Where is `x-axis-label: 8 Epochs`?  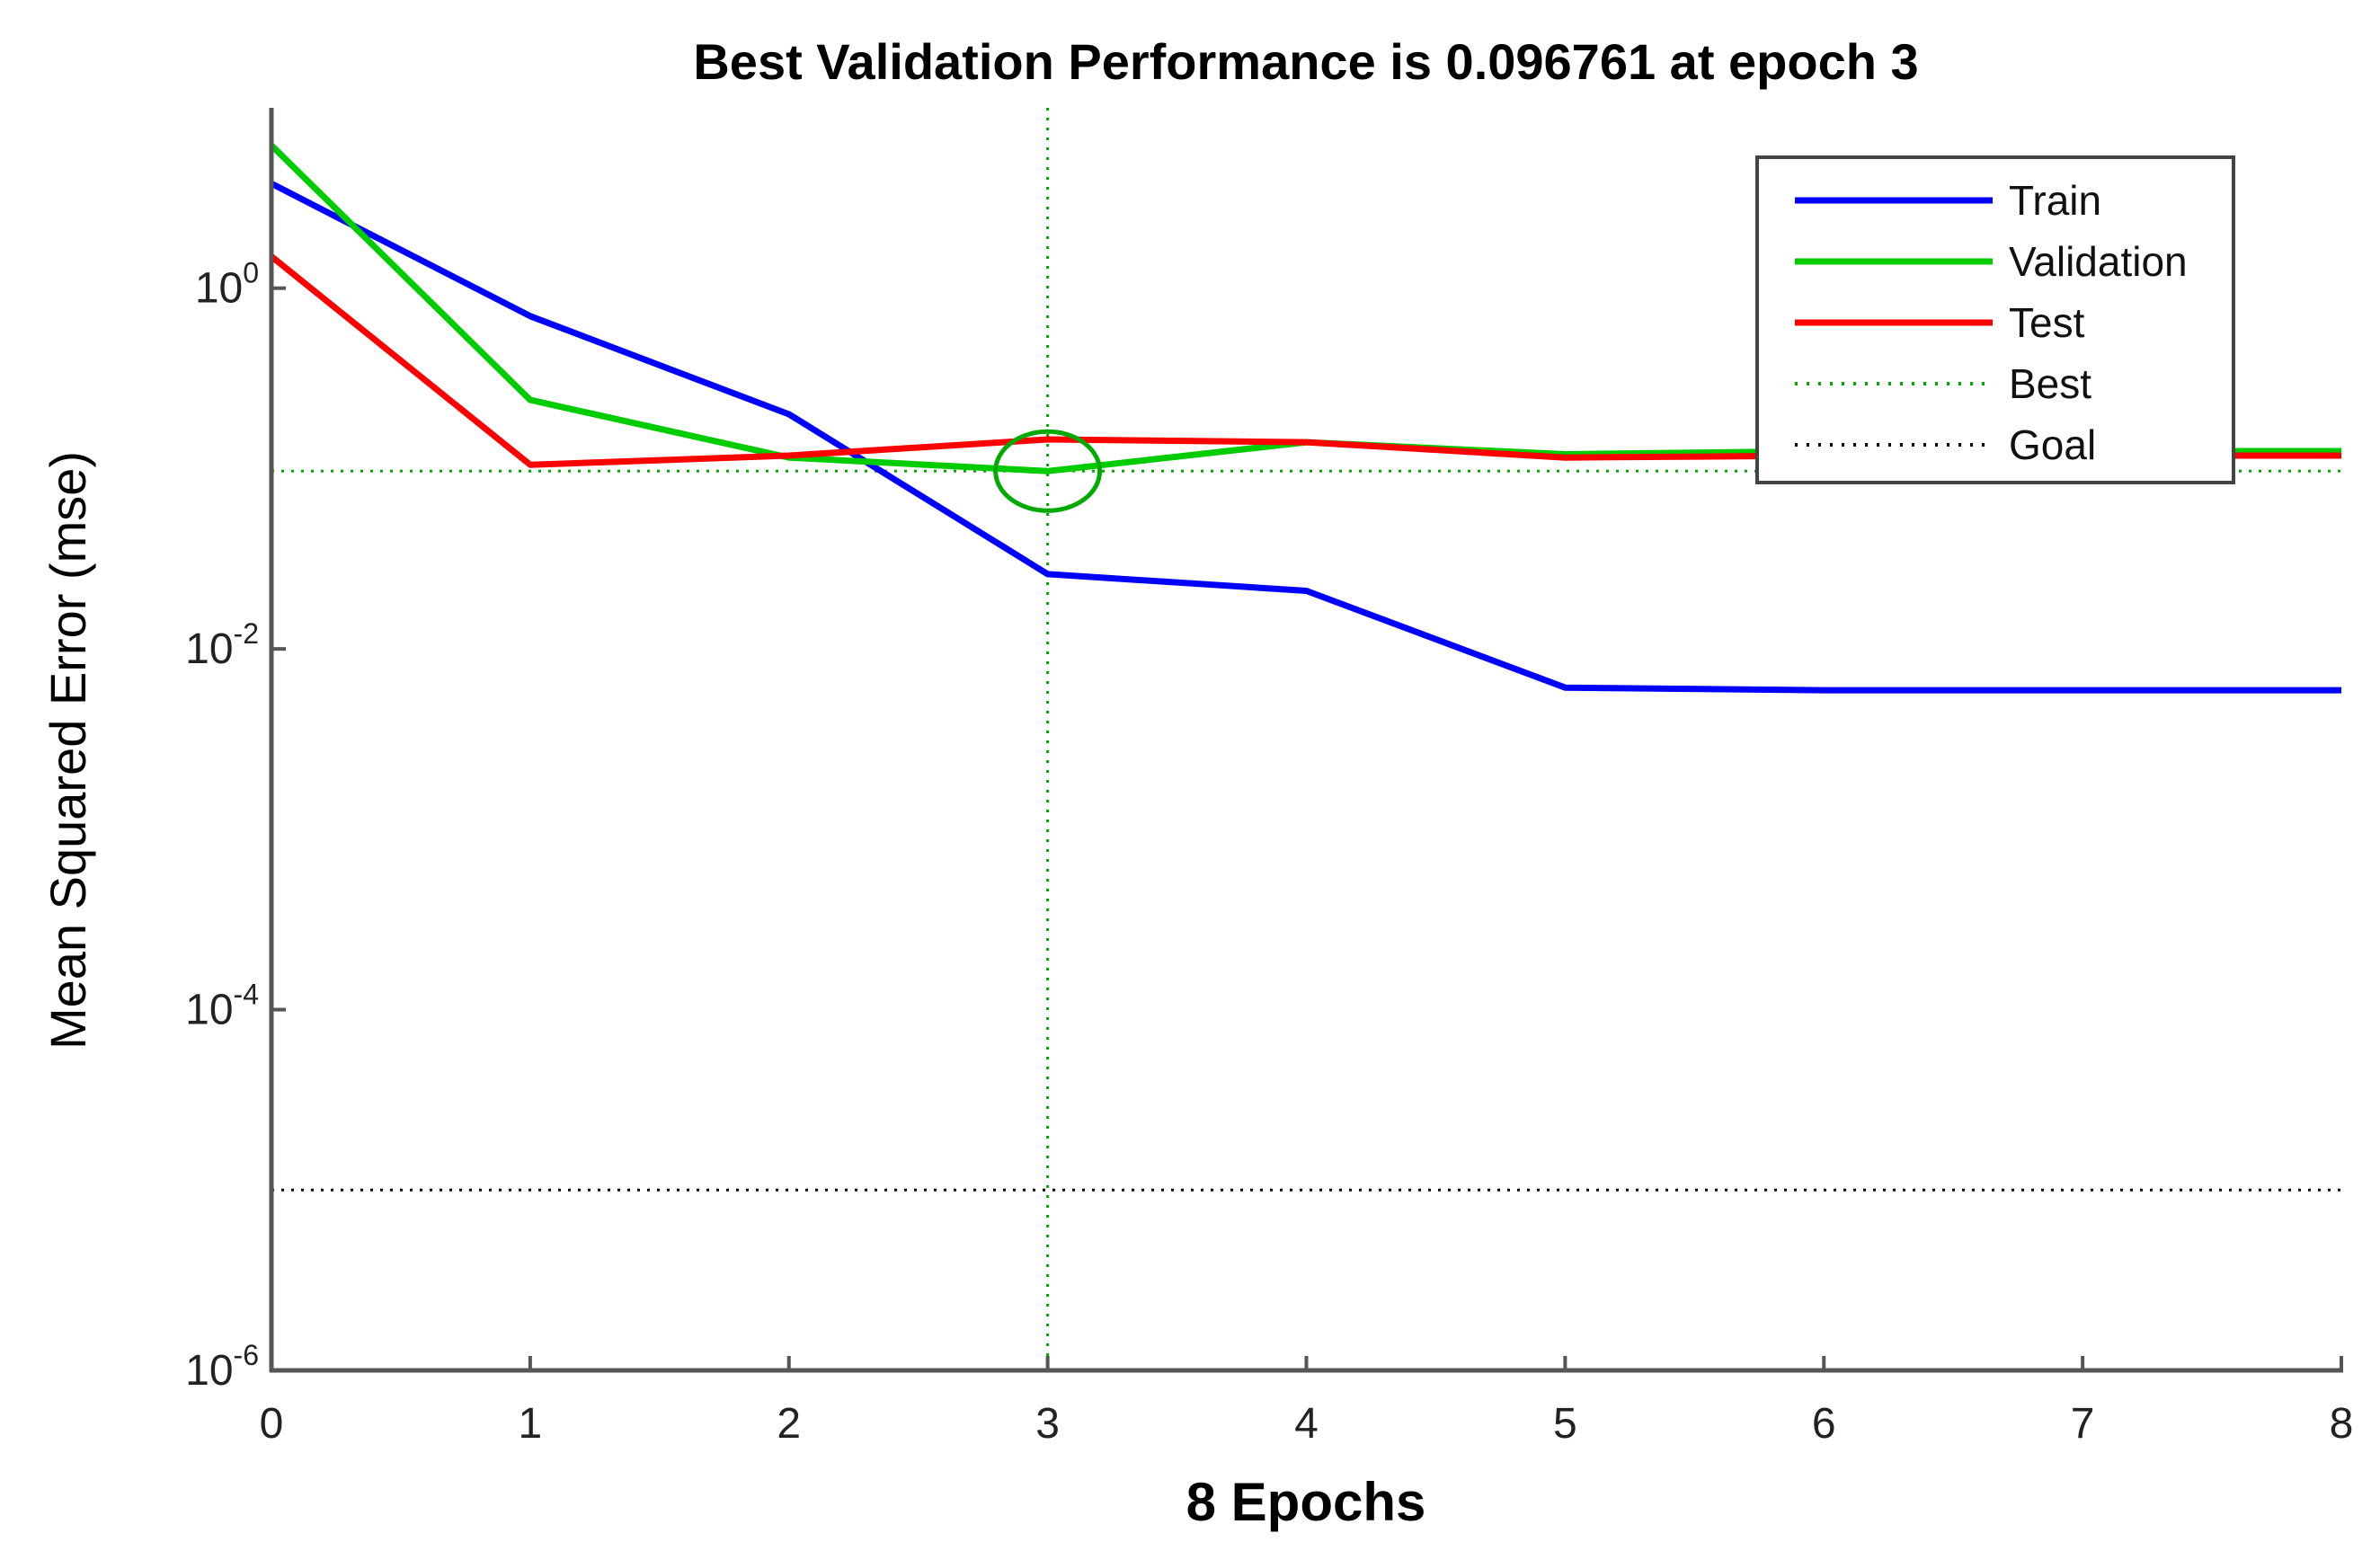 x-axis-label: 8 Epochs is located at coordinates (1306, 1502).